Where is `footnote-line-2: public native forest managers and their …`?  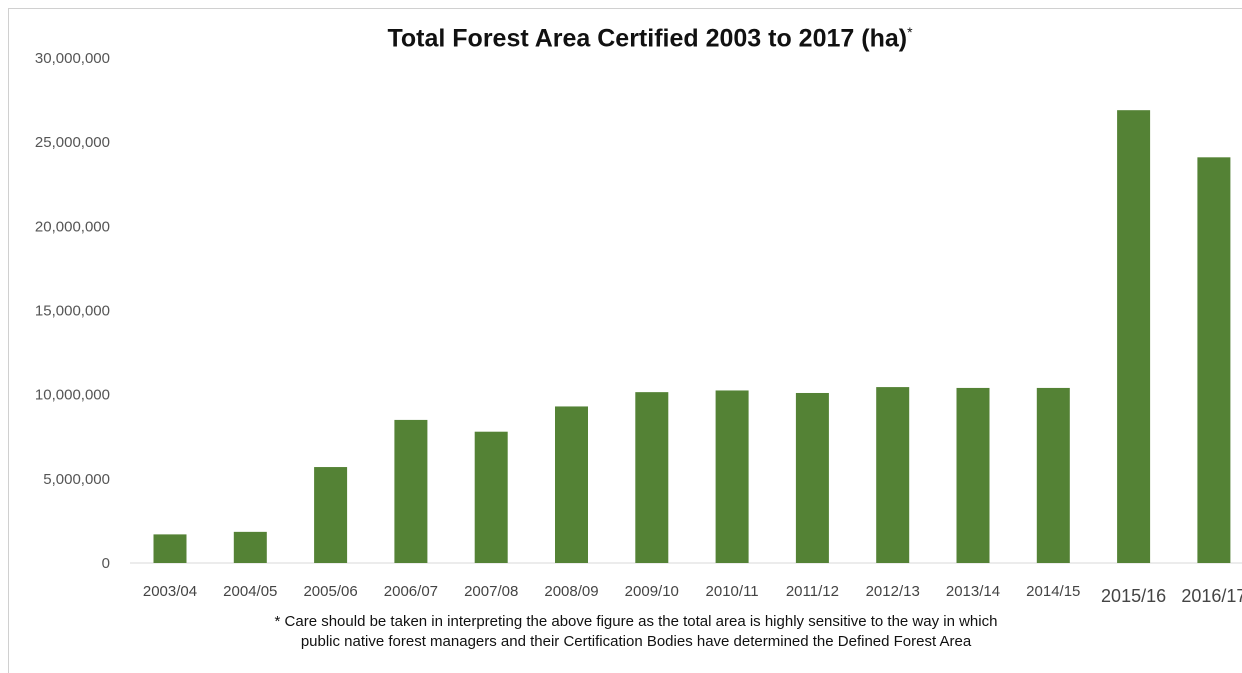 footnote-line-2: public native forest managers and their … is located at coordinates (621, 642).